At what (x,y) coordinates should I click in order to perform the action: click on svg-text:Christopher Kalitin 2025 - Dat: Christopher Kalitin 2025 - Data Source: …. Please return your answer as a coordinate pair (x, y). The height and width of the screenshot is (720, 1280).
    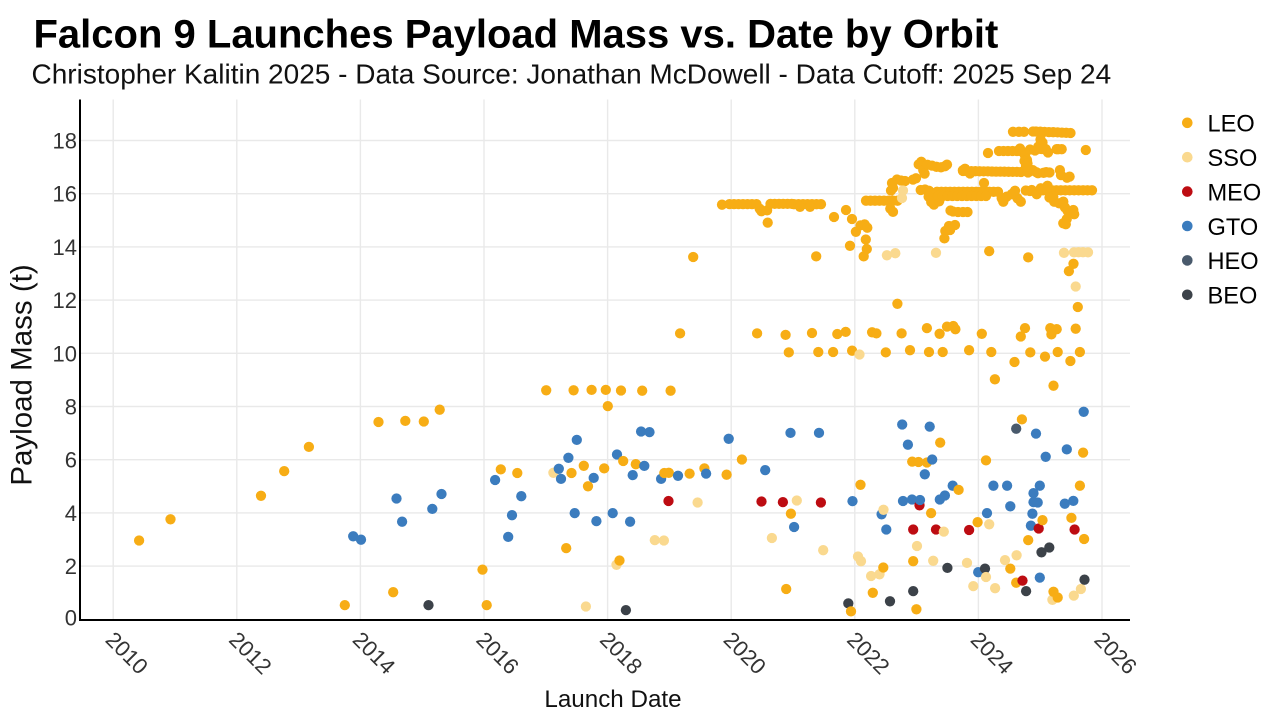
    Looking at the image, I should click on (572, 74).